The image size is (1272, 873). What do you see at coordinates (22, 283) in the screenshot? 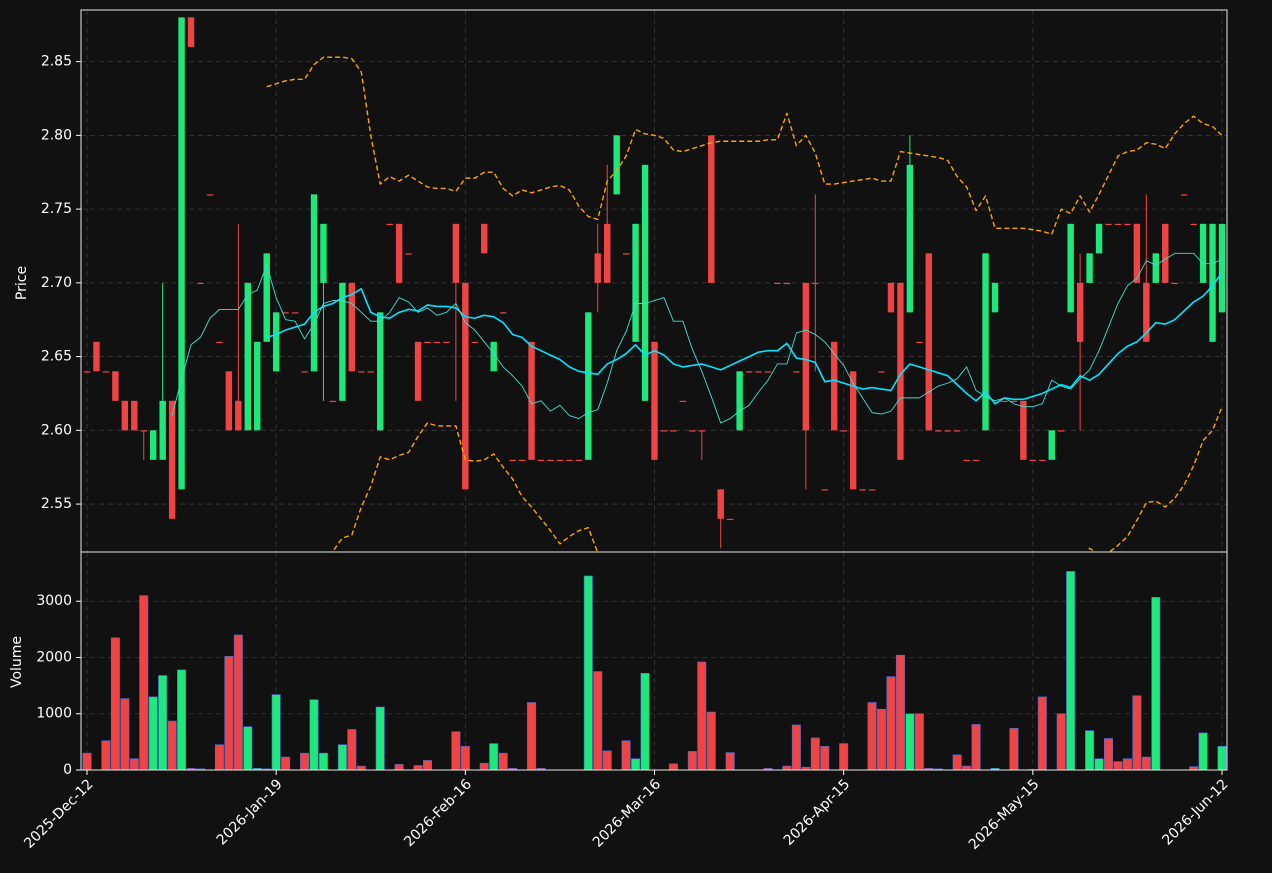
I see `price-axis-label: Price` at bounding box center [22, 283].